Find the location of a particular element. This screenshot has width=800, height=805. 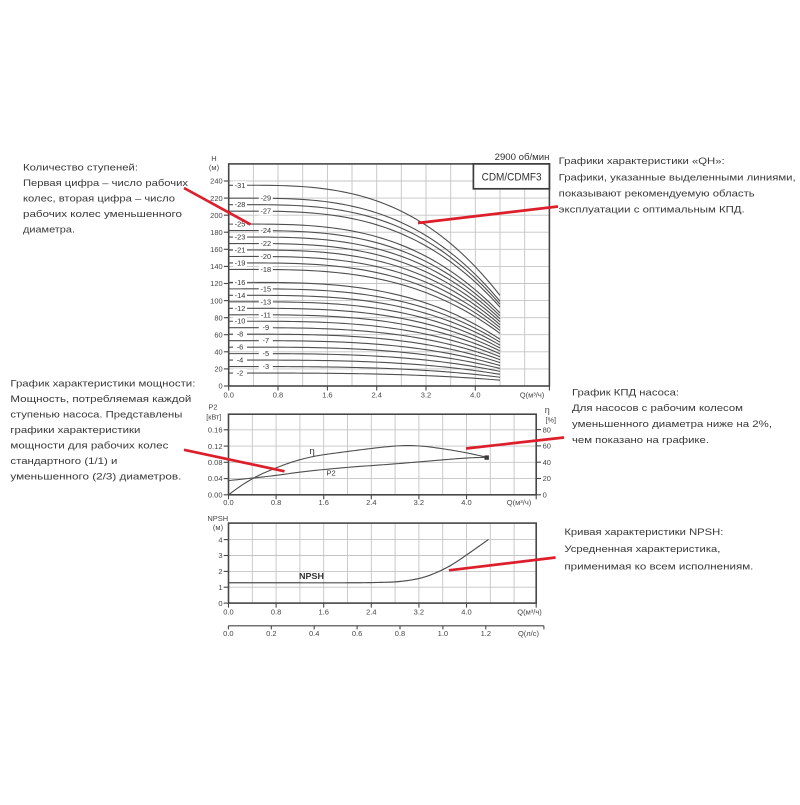

svg-text: колес, вторая цифра – число is located at coordinates (99, 198).